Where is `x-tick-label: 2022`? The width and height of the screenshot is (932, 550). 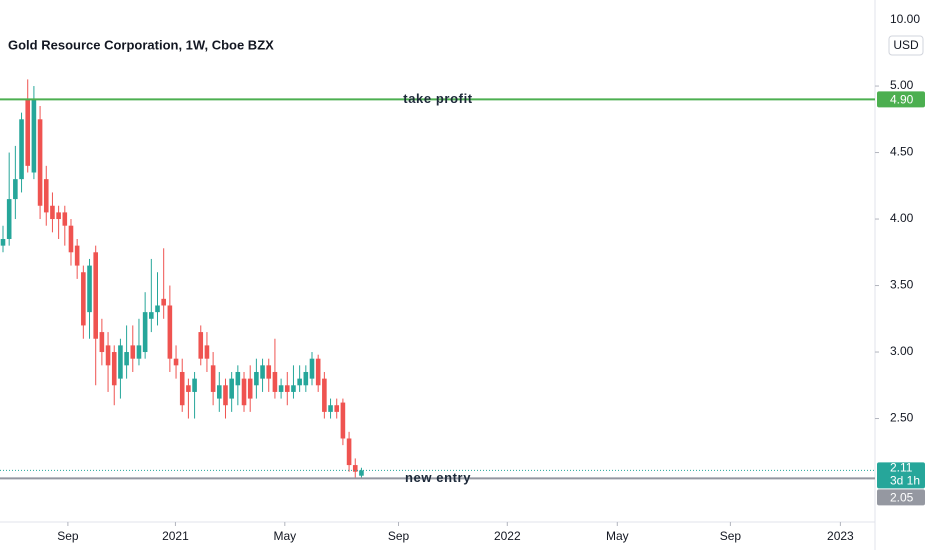
x-tick-label: 2022 is located at coordinates (507, 536).